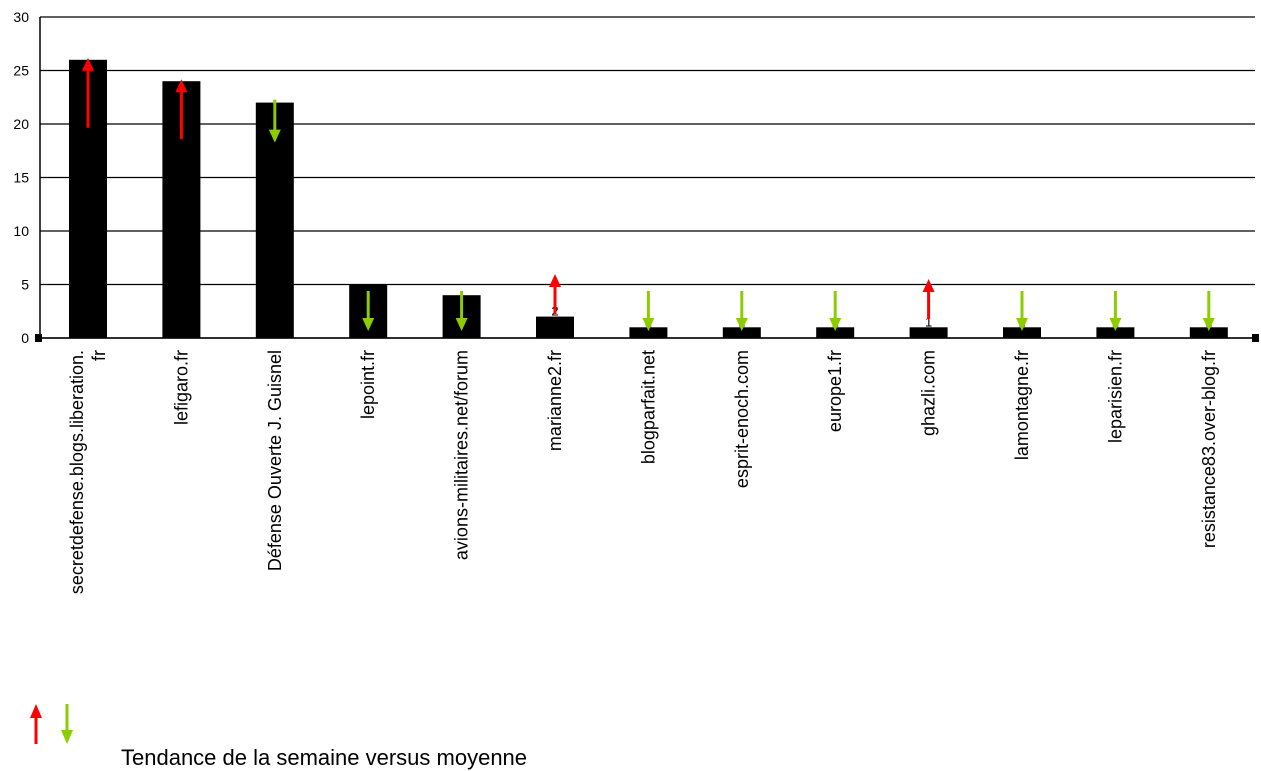  Describe the element at coordinates (88, 472) in the screenshot. I see `category-label: secretdefense.blogs.liberation. fr` at that location.